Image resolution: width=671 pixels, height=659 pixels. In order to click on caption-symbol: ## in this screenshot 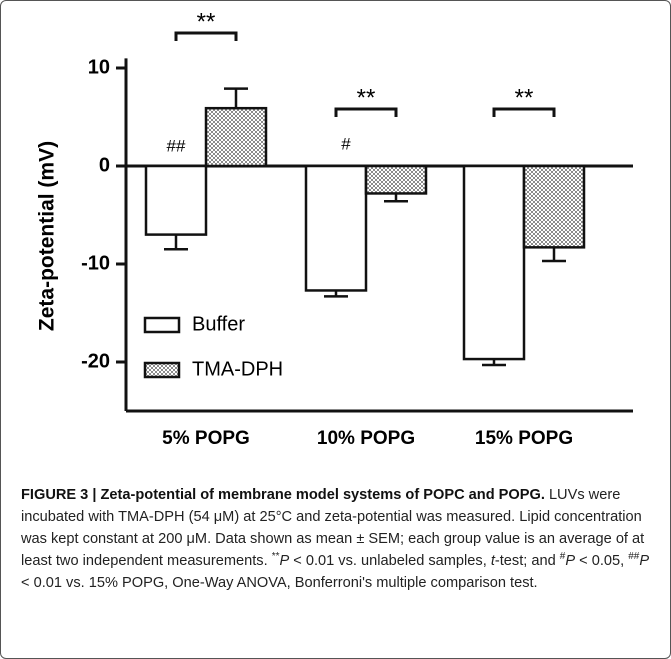, I will do `click(634, 557)`.